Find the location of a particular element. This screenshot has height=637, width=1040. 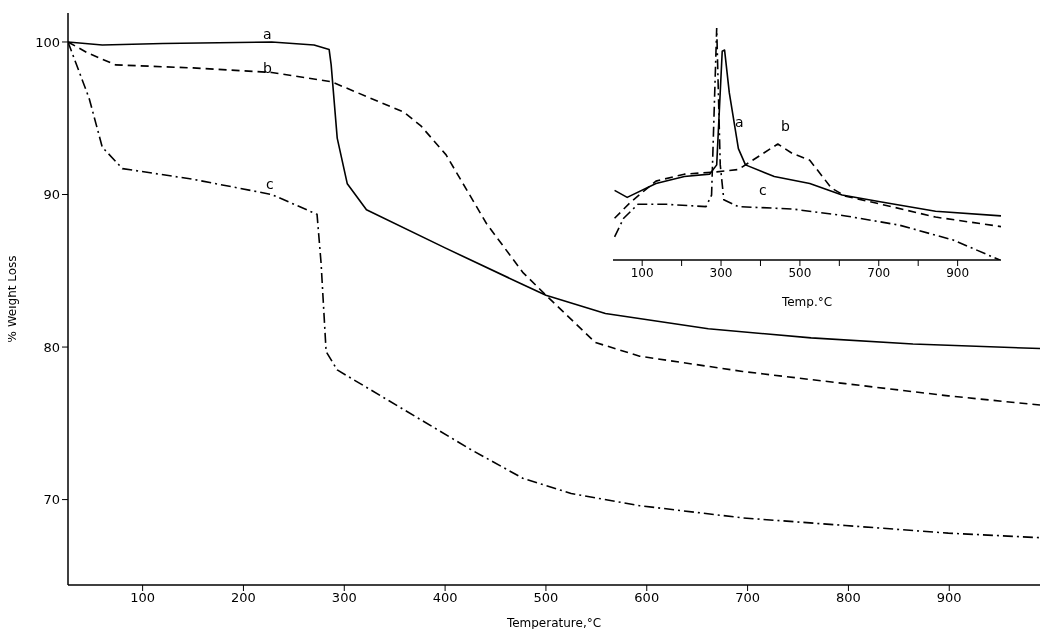

x-tick-label: 200 is located at coordinates (243, 598).